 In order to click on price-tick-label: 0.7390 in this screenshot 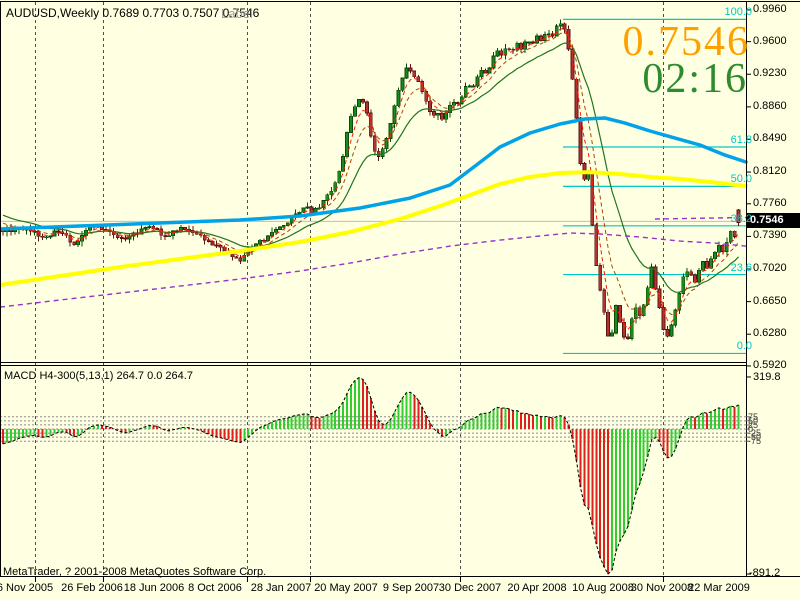, I will do `click(770, 235)`.